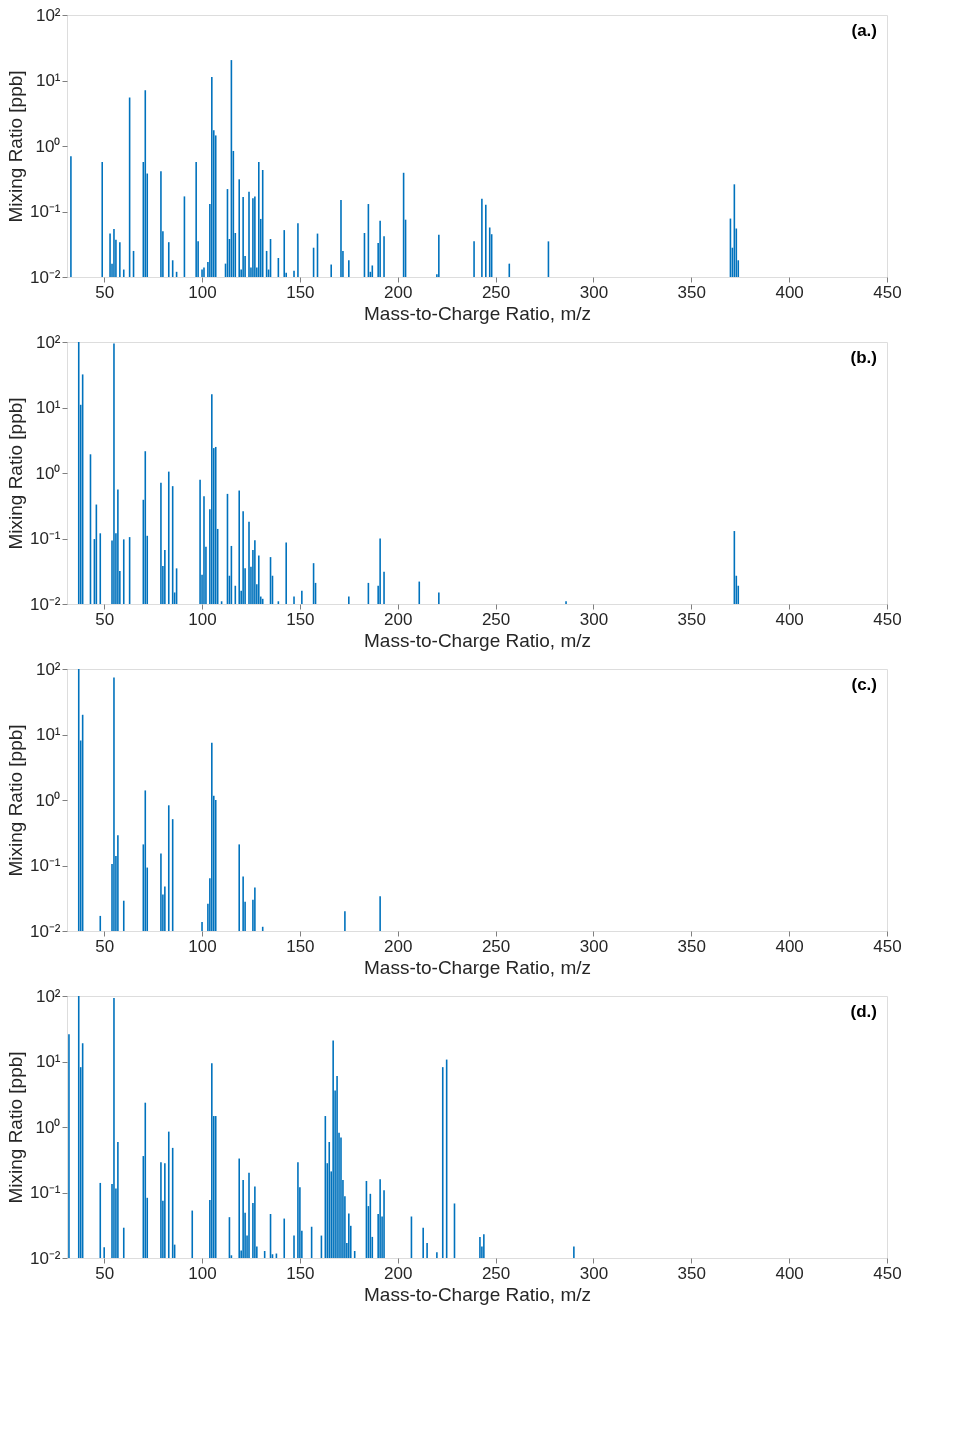  Describe the element at coordinates (863, 1011) in the screenshot. I see `annotation: (d.)` at that location.